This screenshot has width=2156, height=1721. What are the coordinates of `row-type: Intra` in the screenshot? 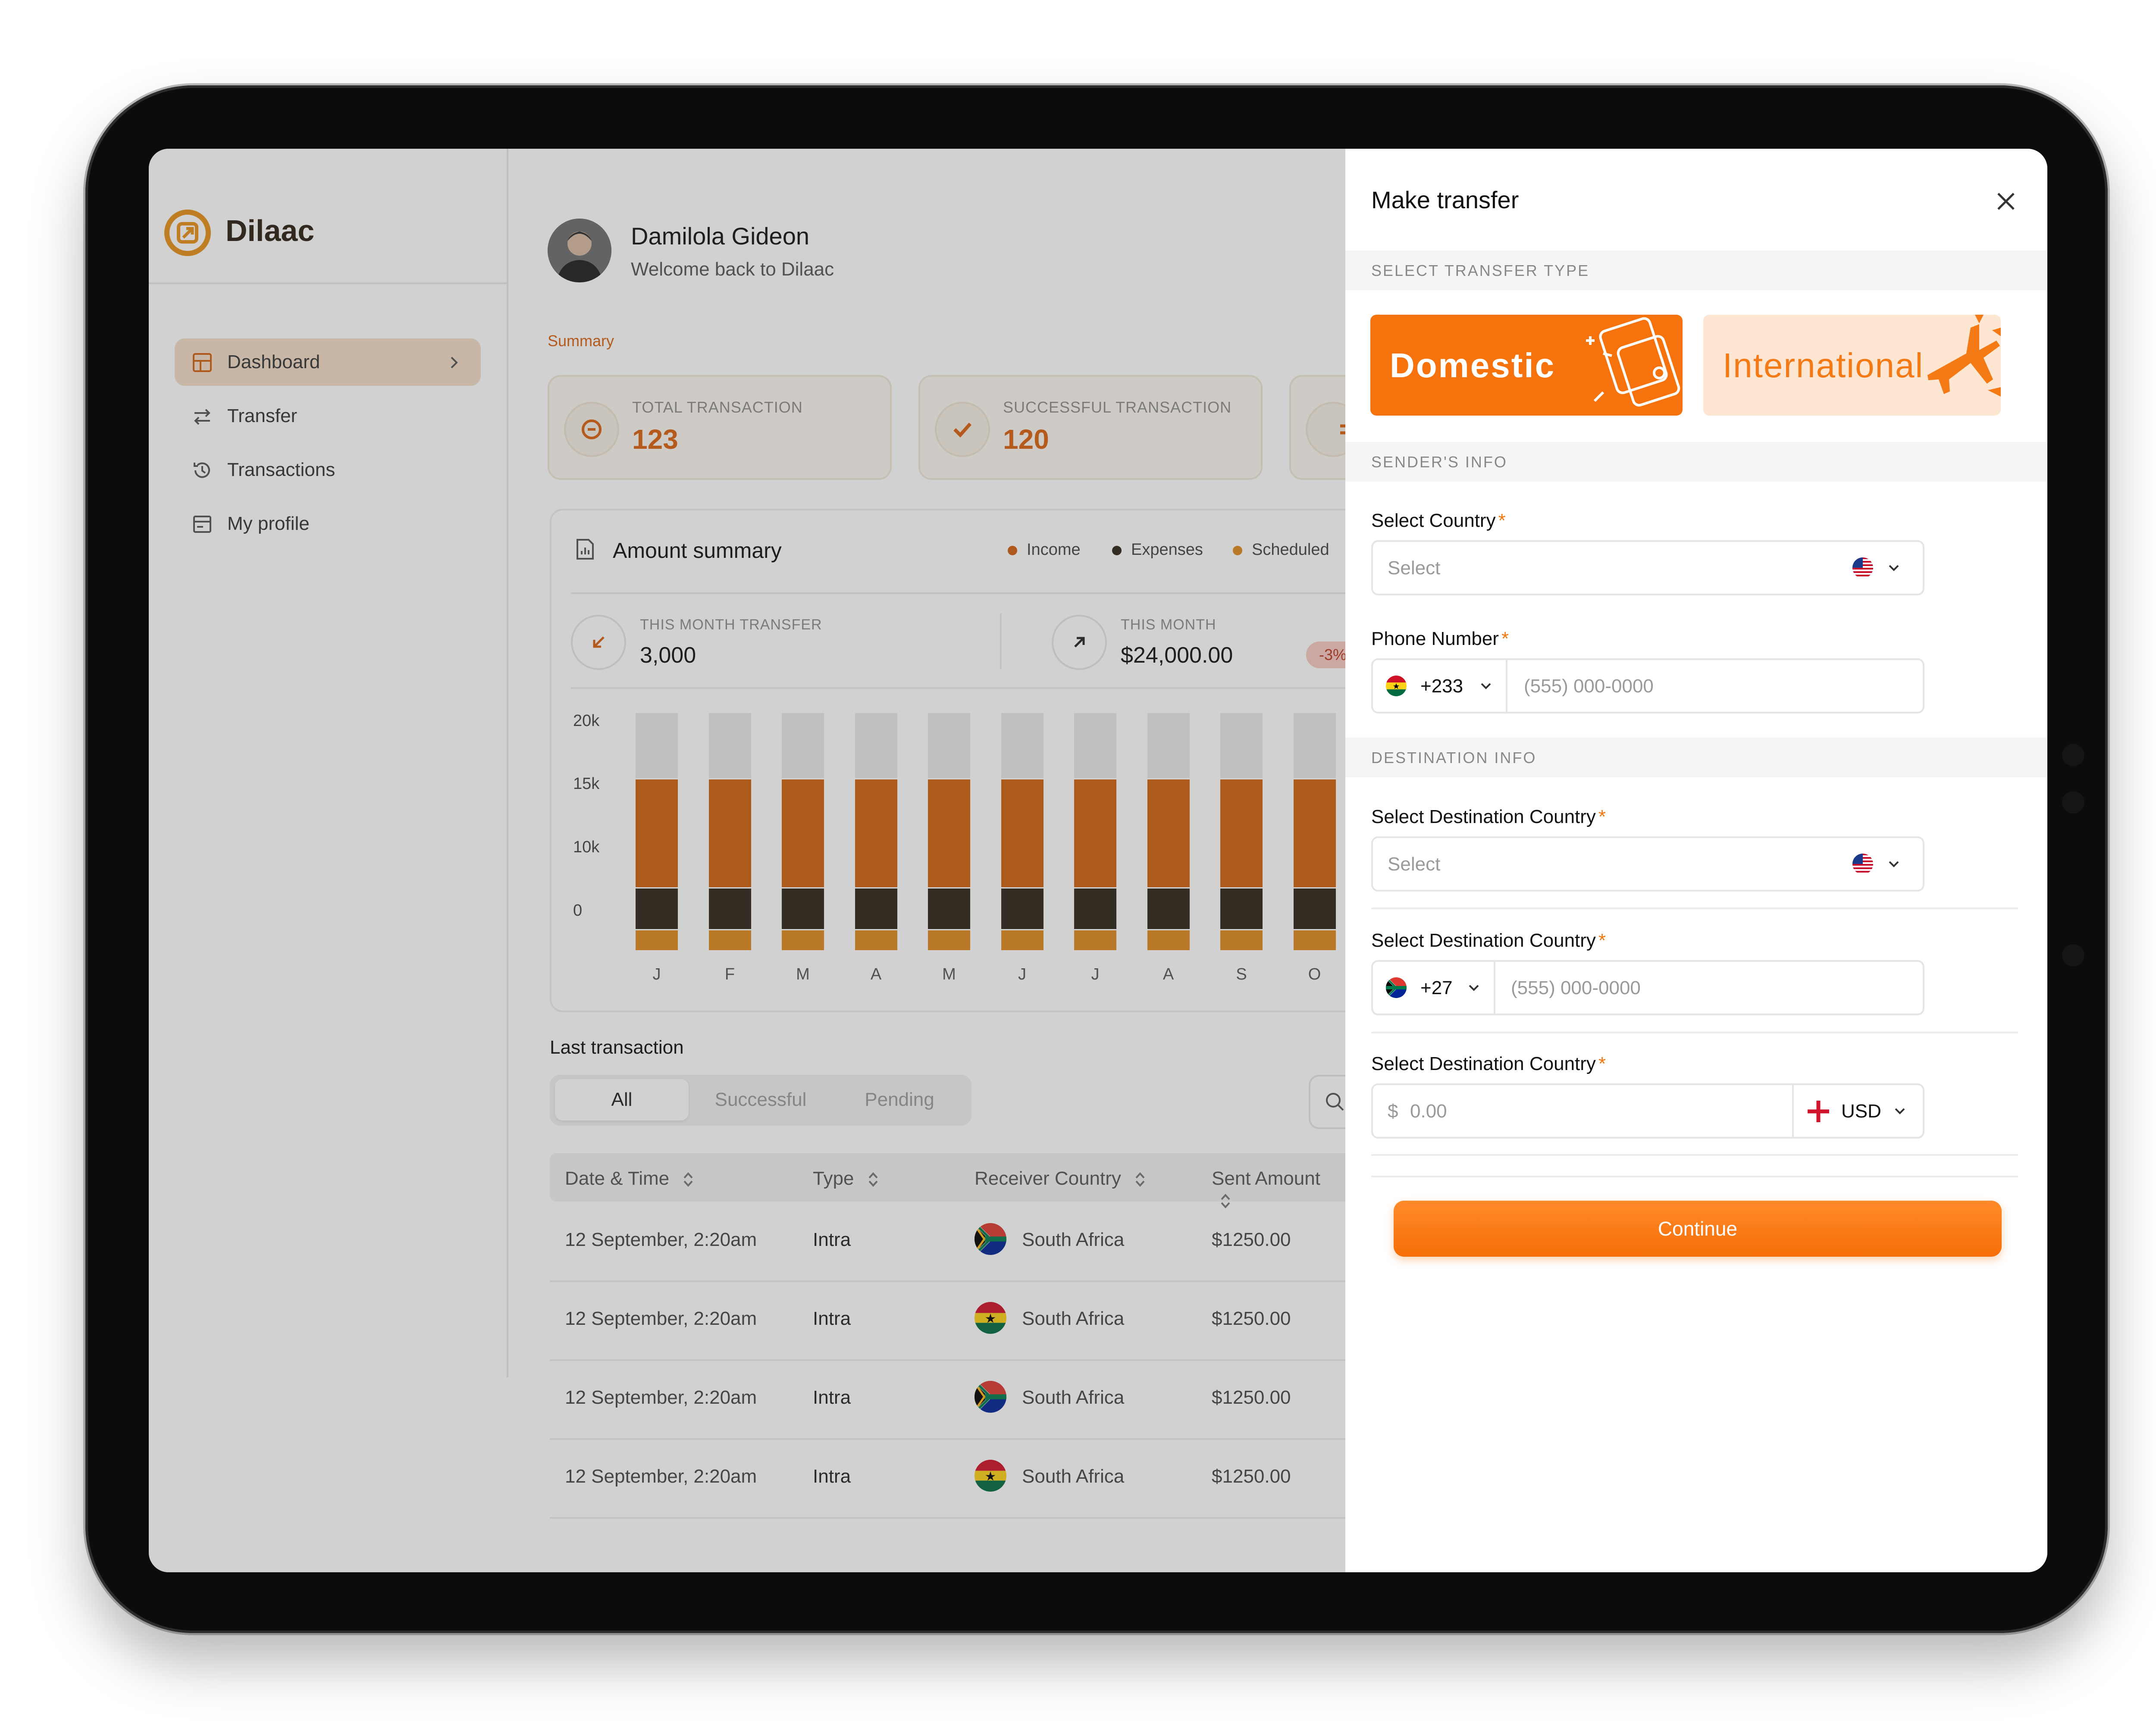 It's located at (832, 1476).